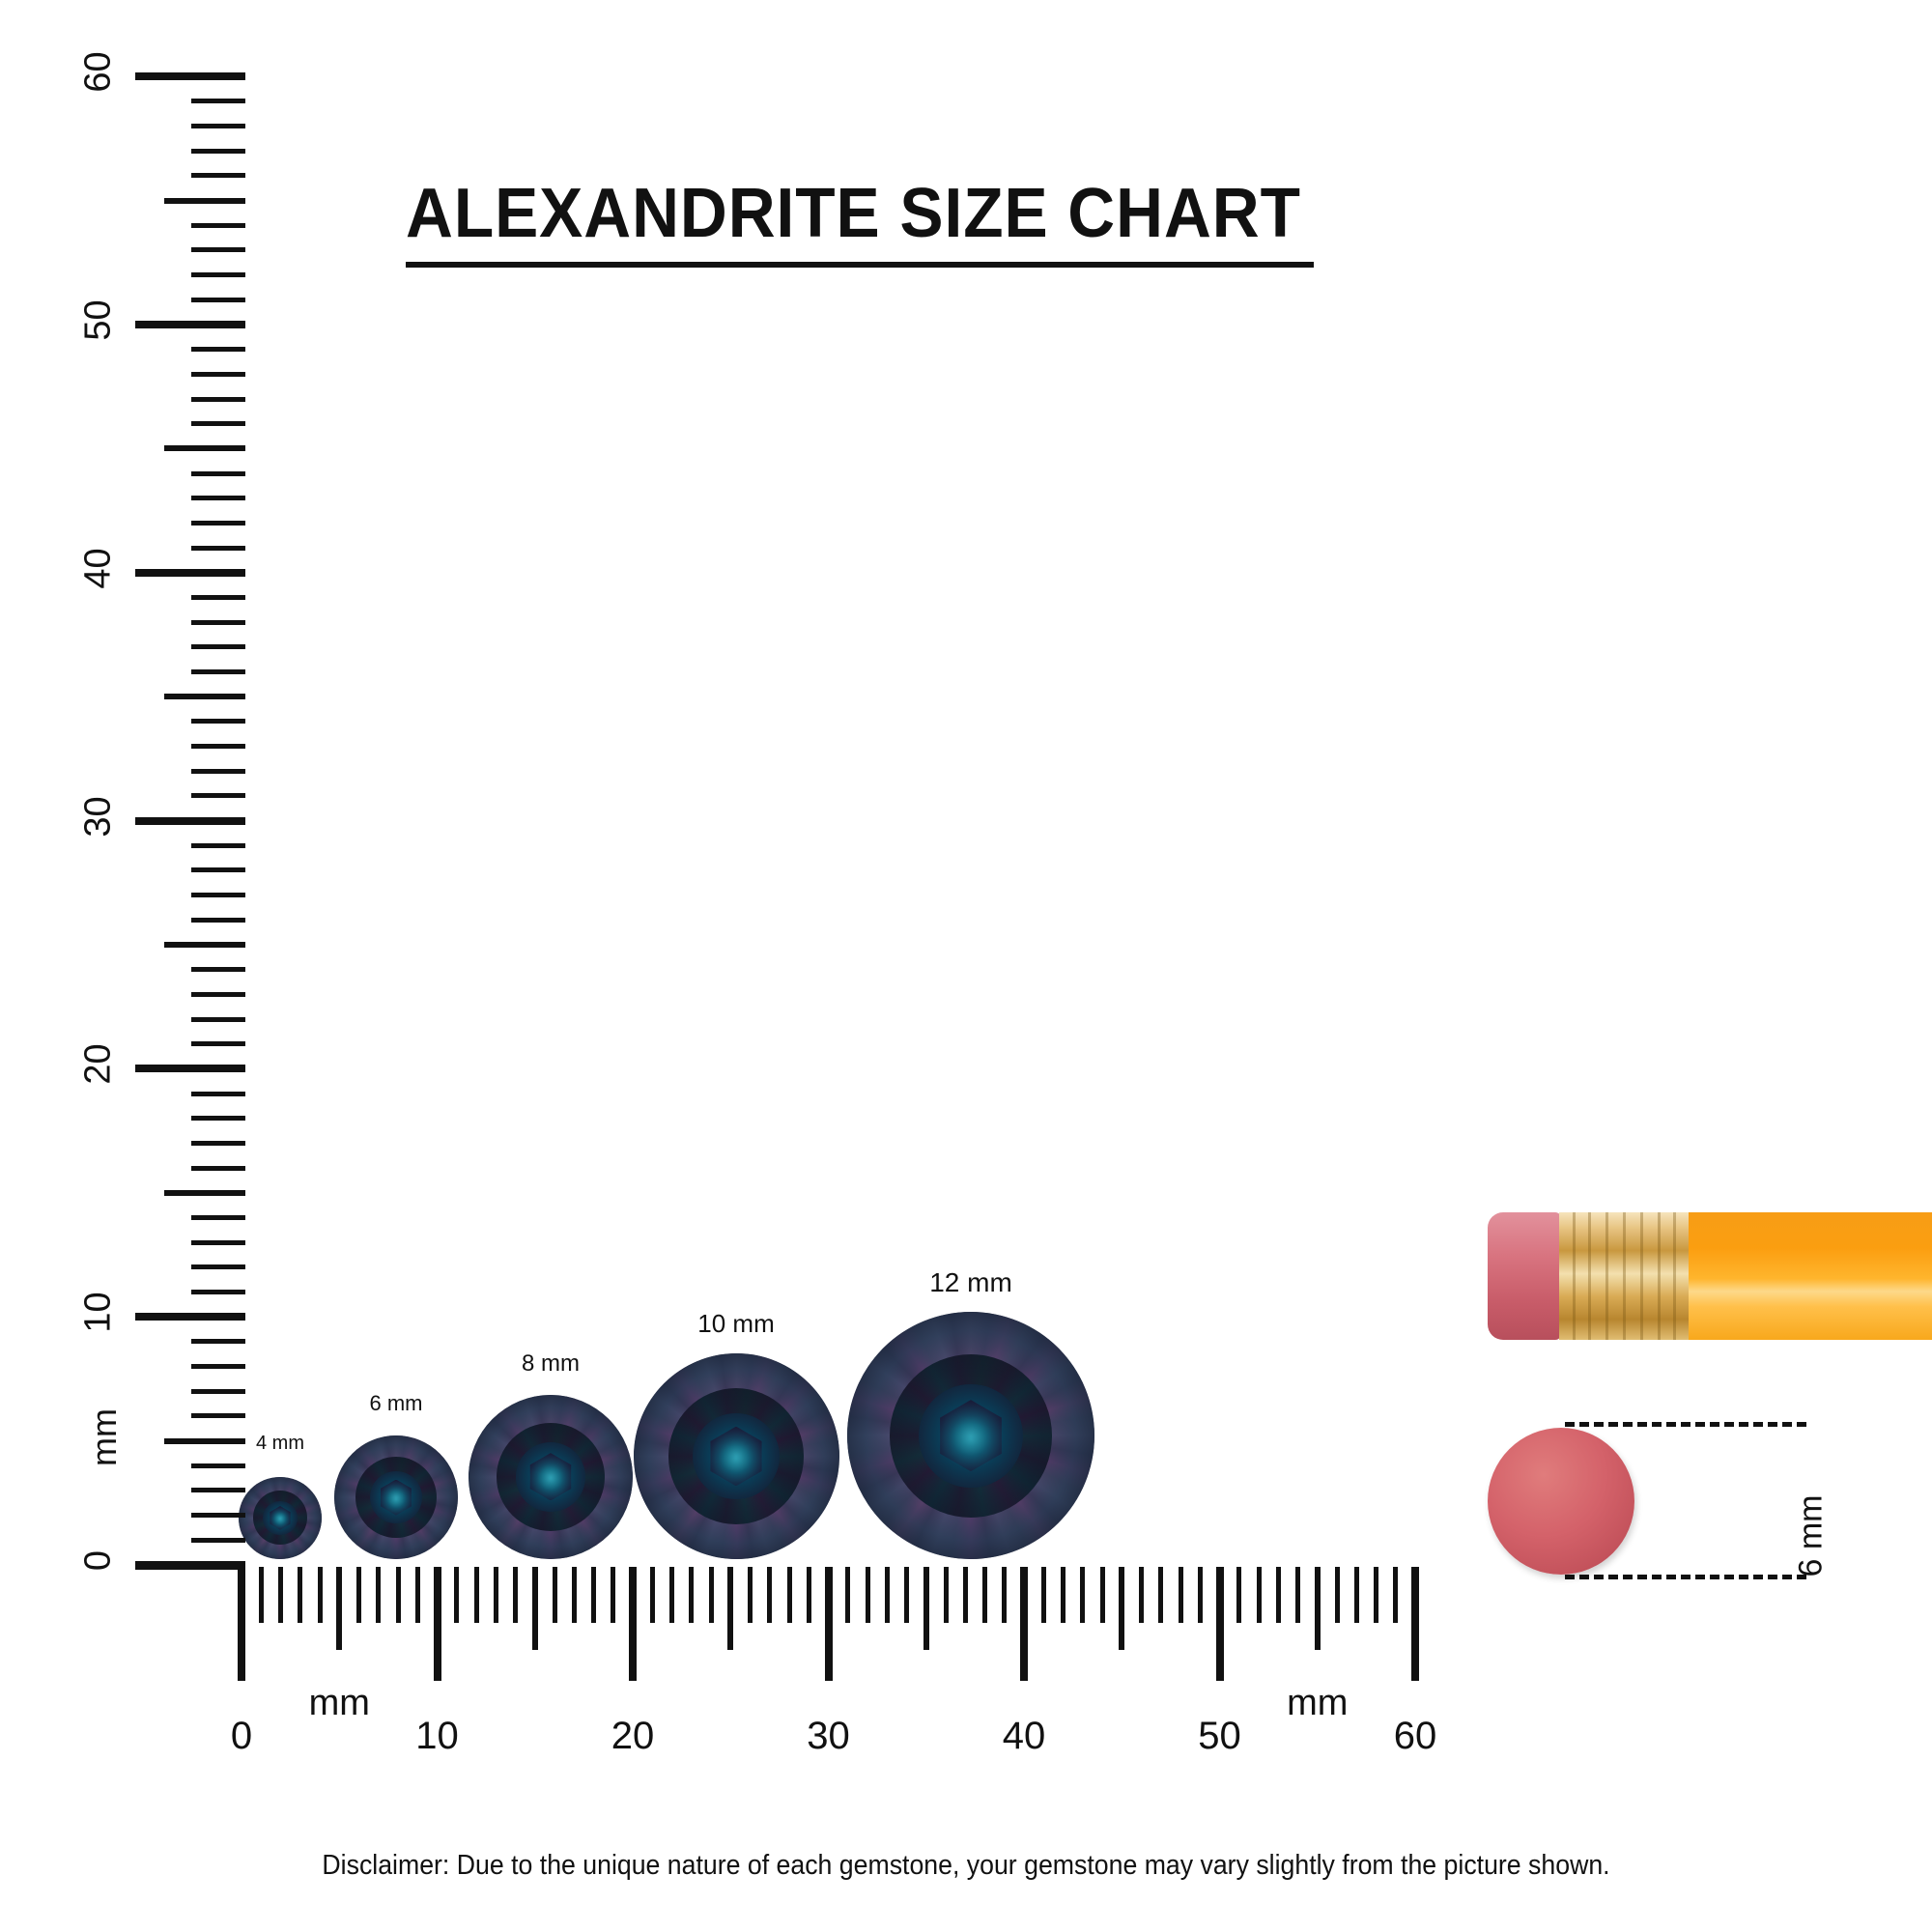  Describe the element at coordinates (1811, 1535) in the screenshot. I see `eraser-size-label: 6 mm` at that location.